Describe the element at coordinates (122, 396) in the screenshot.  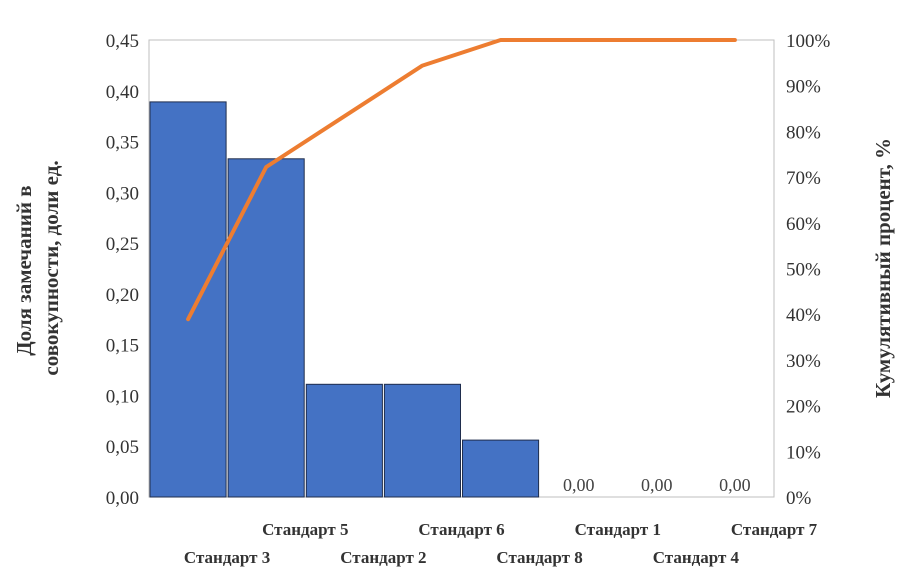
I see `left-tick-label: 0,10` at that location.